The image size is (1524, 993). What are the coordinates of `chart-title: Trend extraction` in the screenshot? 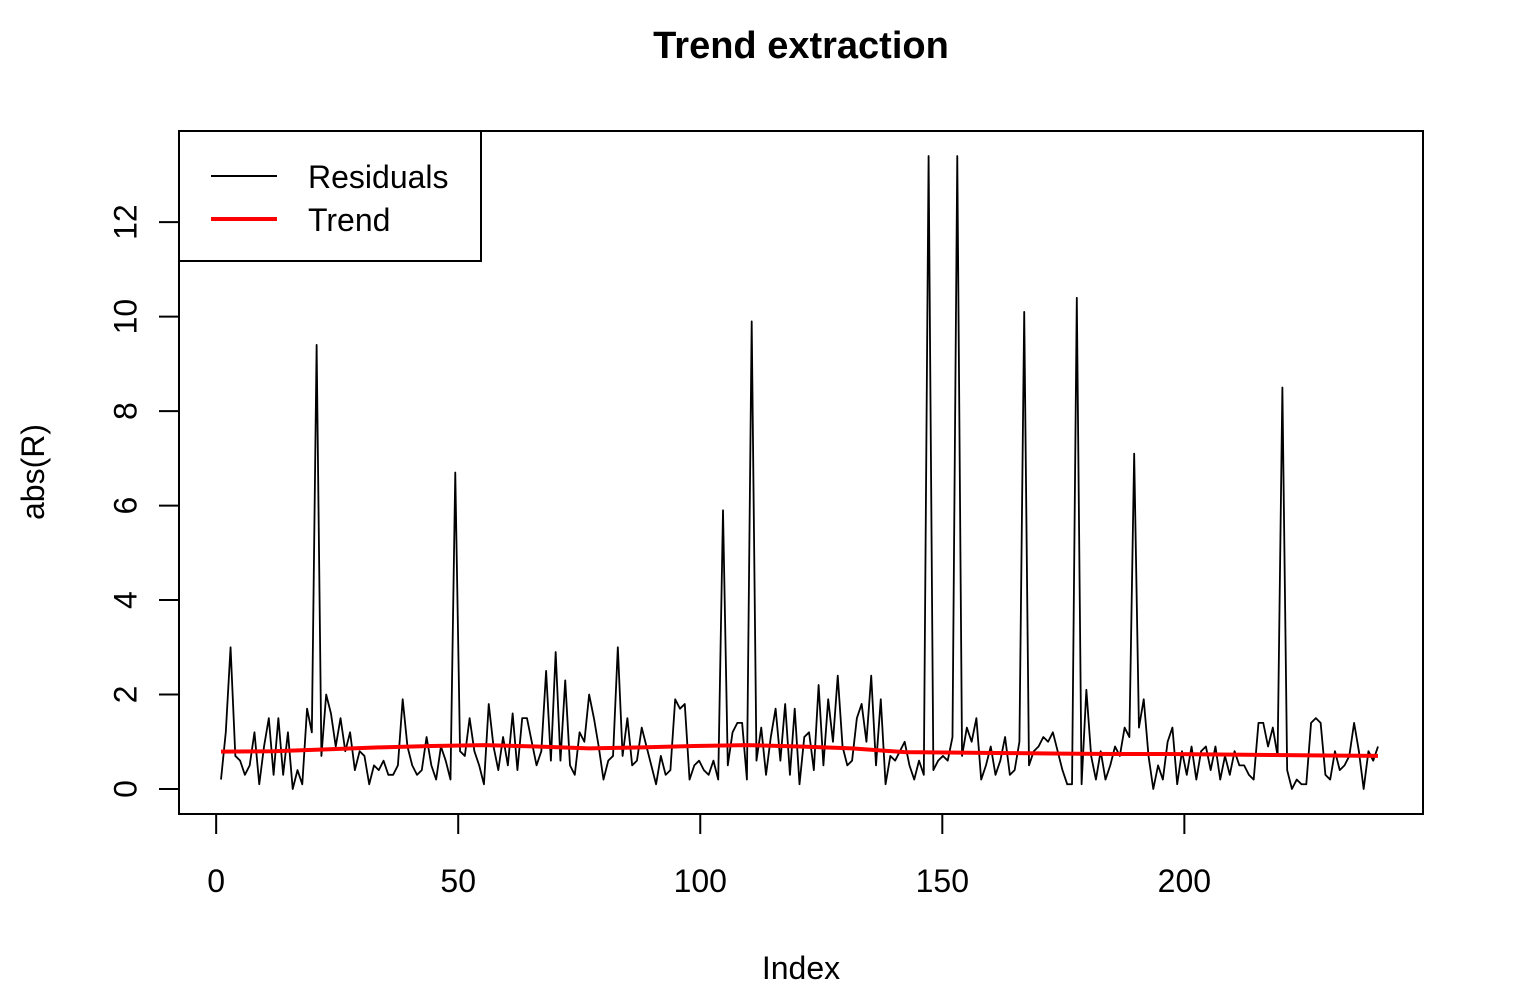 It's located at (801, 46).